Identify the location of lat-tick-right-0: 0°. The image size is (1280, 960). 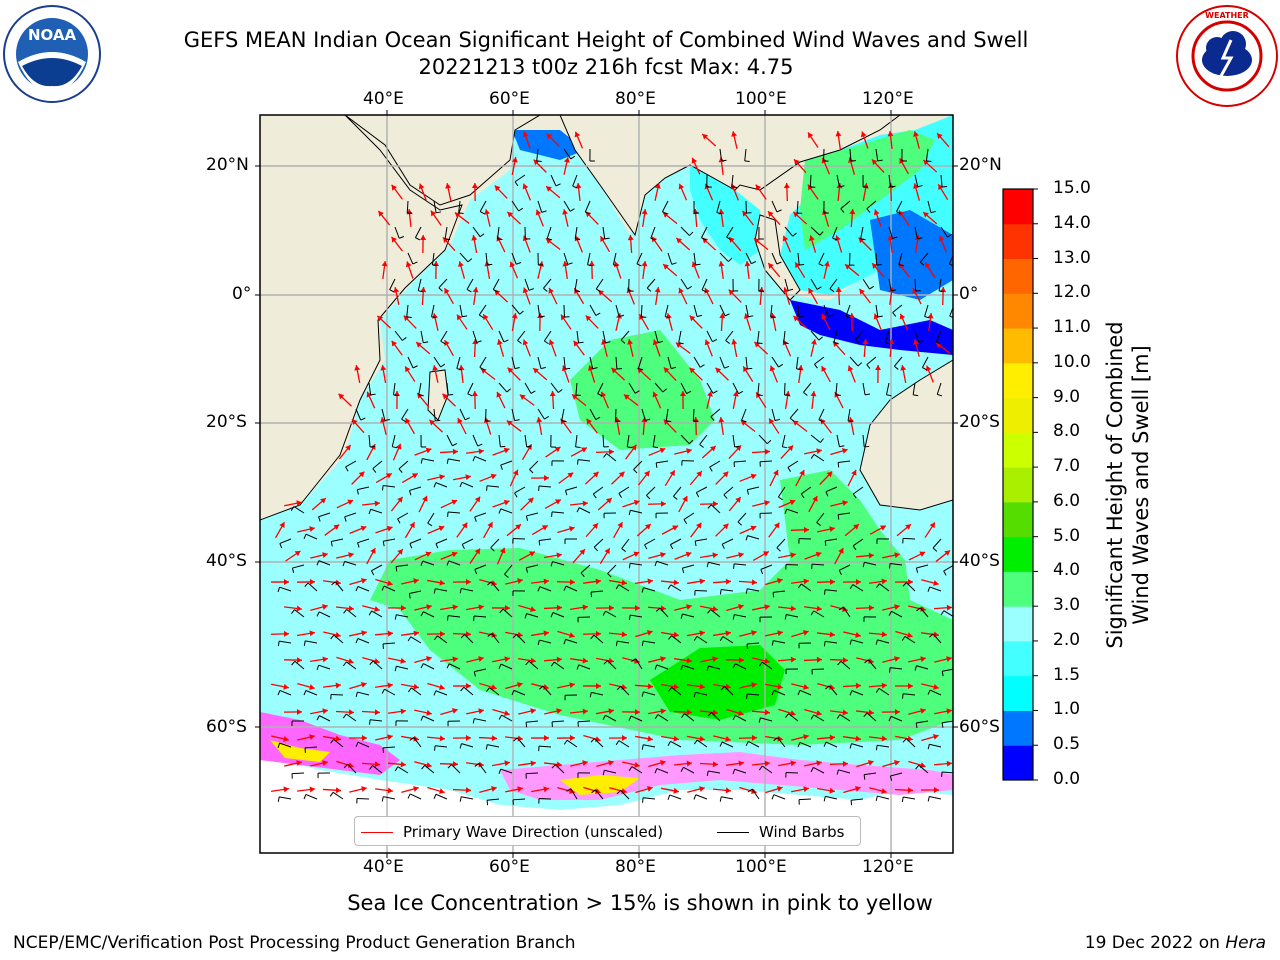
(969, 294).